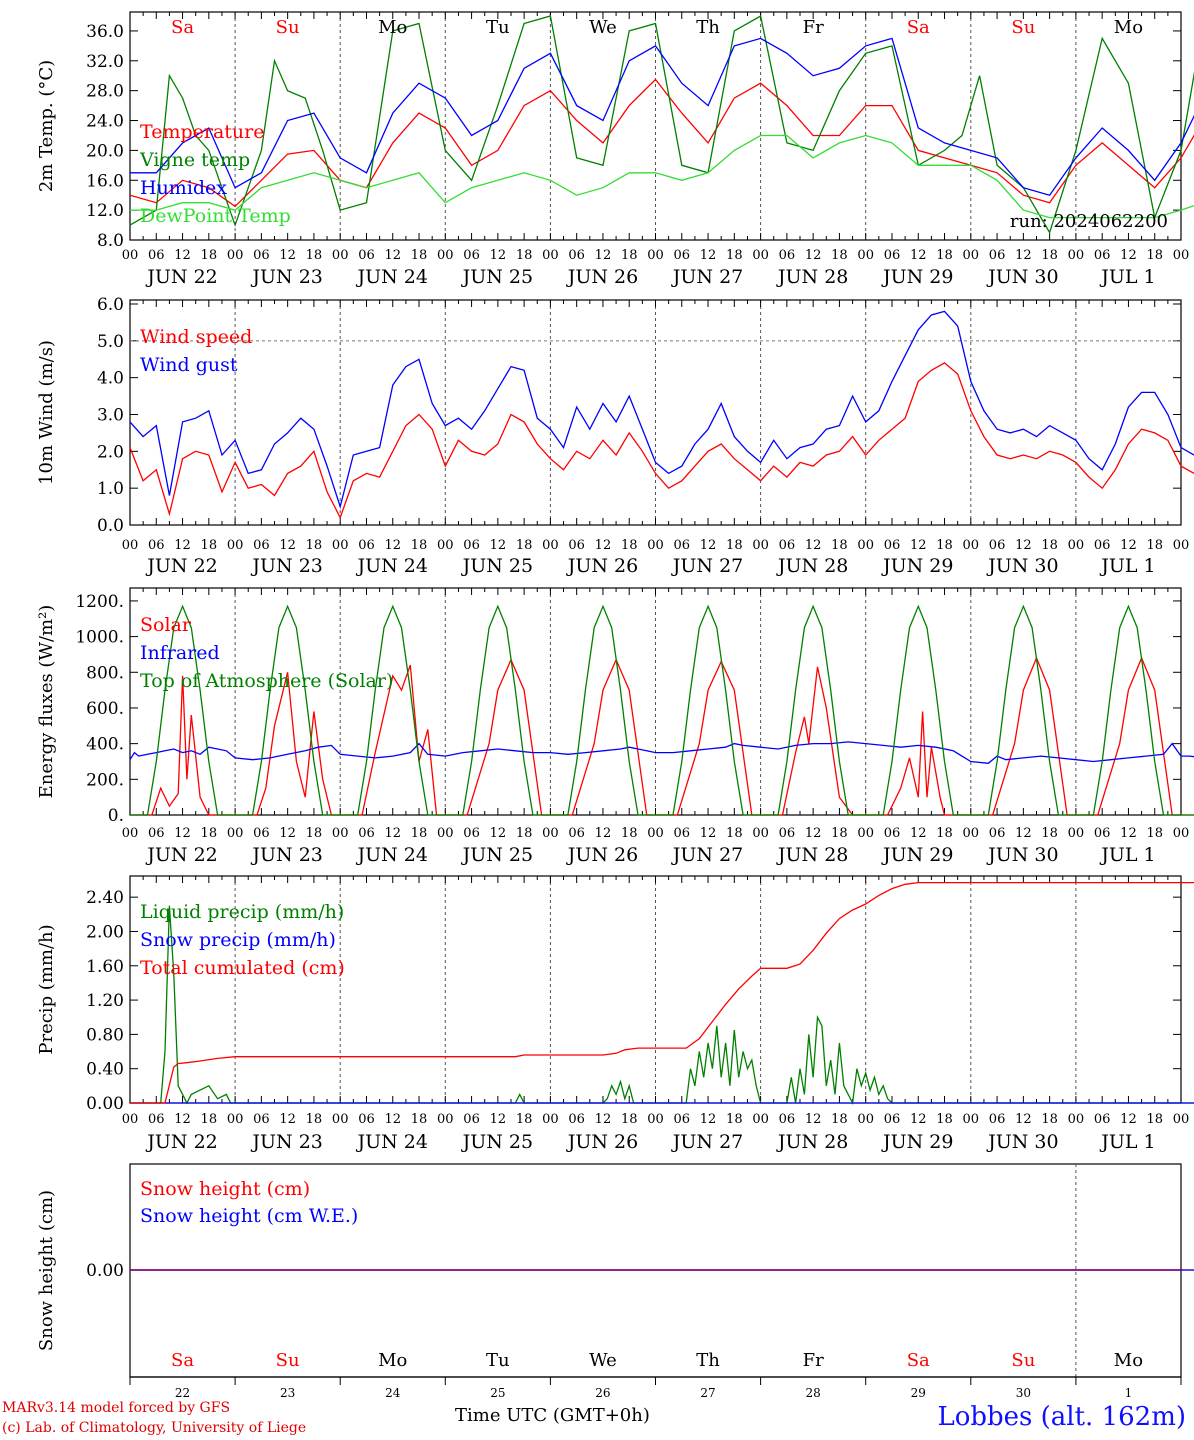 This screenshot has width=1194, height=1440. I want to click on y-tick-label: 12.0, so click(105, 211).